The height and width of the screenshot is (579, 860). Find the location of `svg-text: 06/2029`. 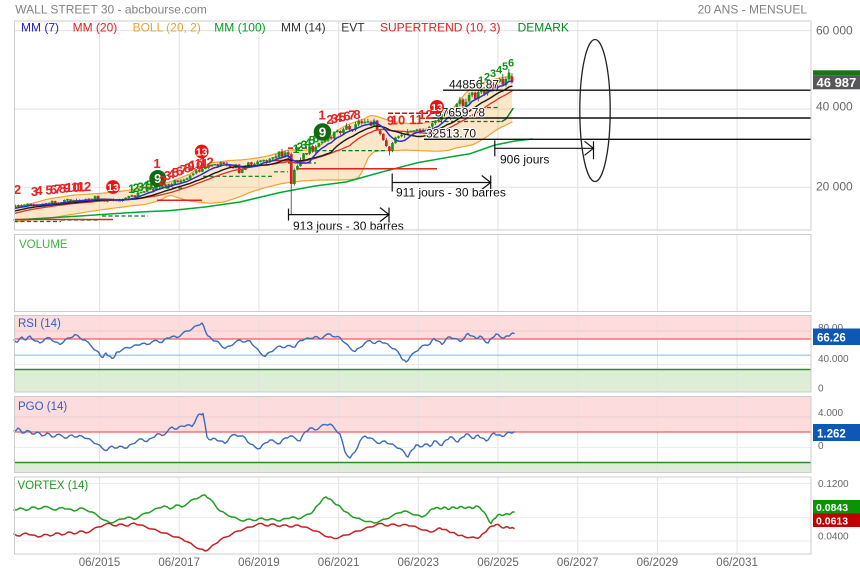

svg-text: 06/2029 is located at coordinates (658, 563).